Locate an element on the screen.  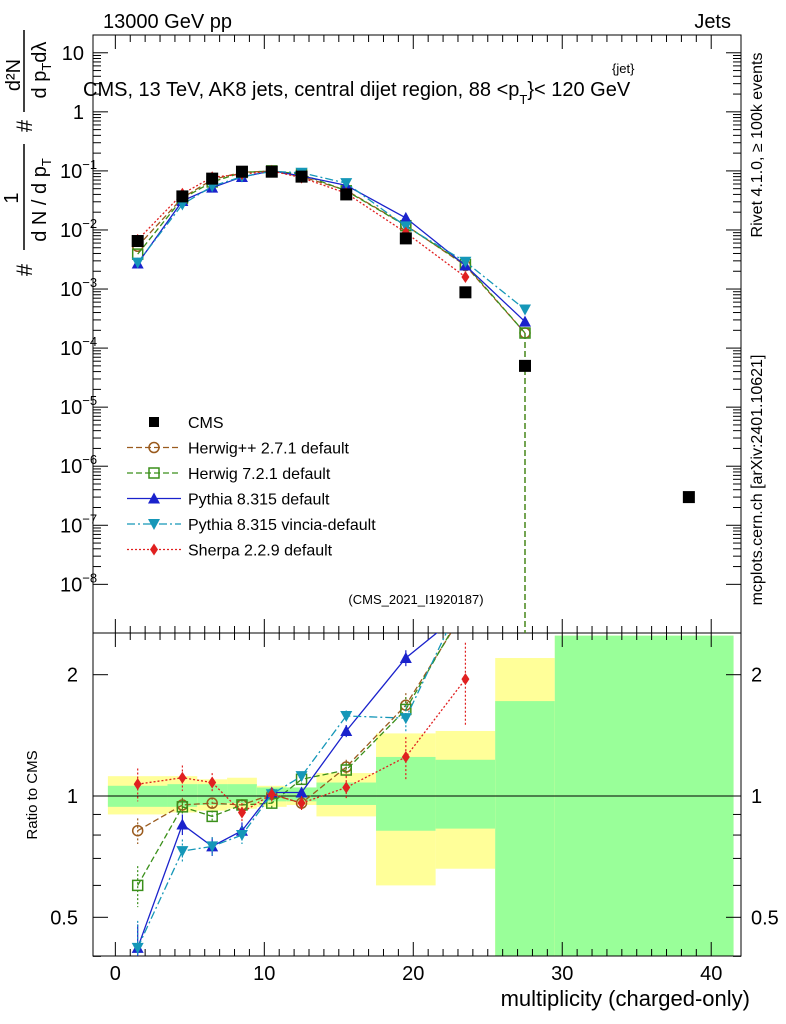
main-ylabel: # 1 d N / d pT # d²N d pTdλ is located at coordinates (27, 153).